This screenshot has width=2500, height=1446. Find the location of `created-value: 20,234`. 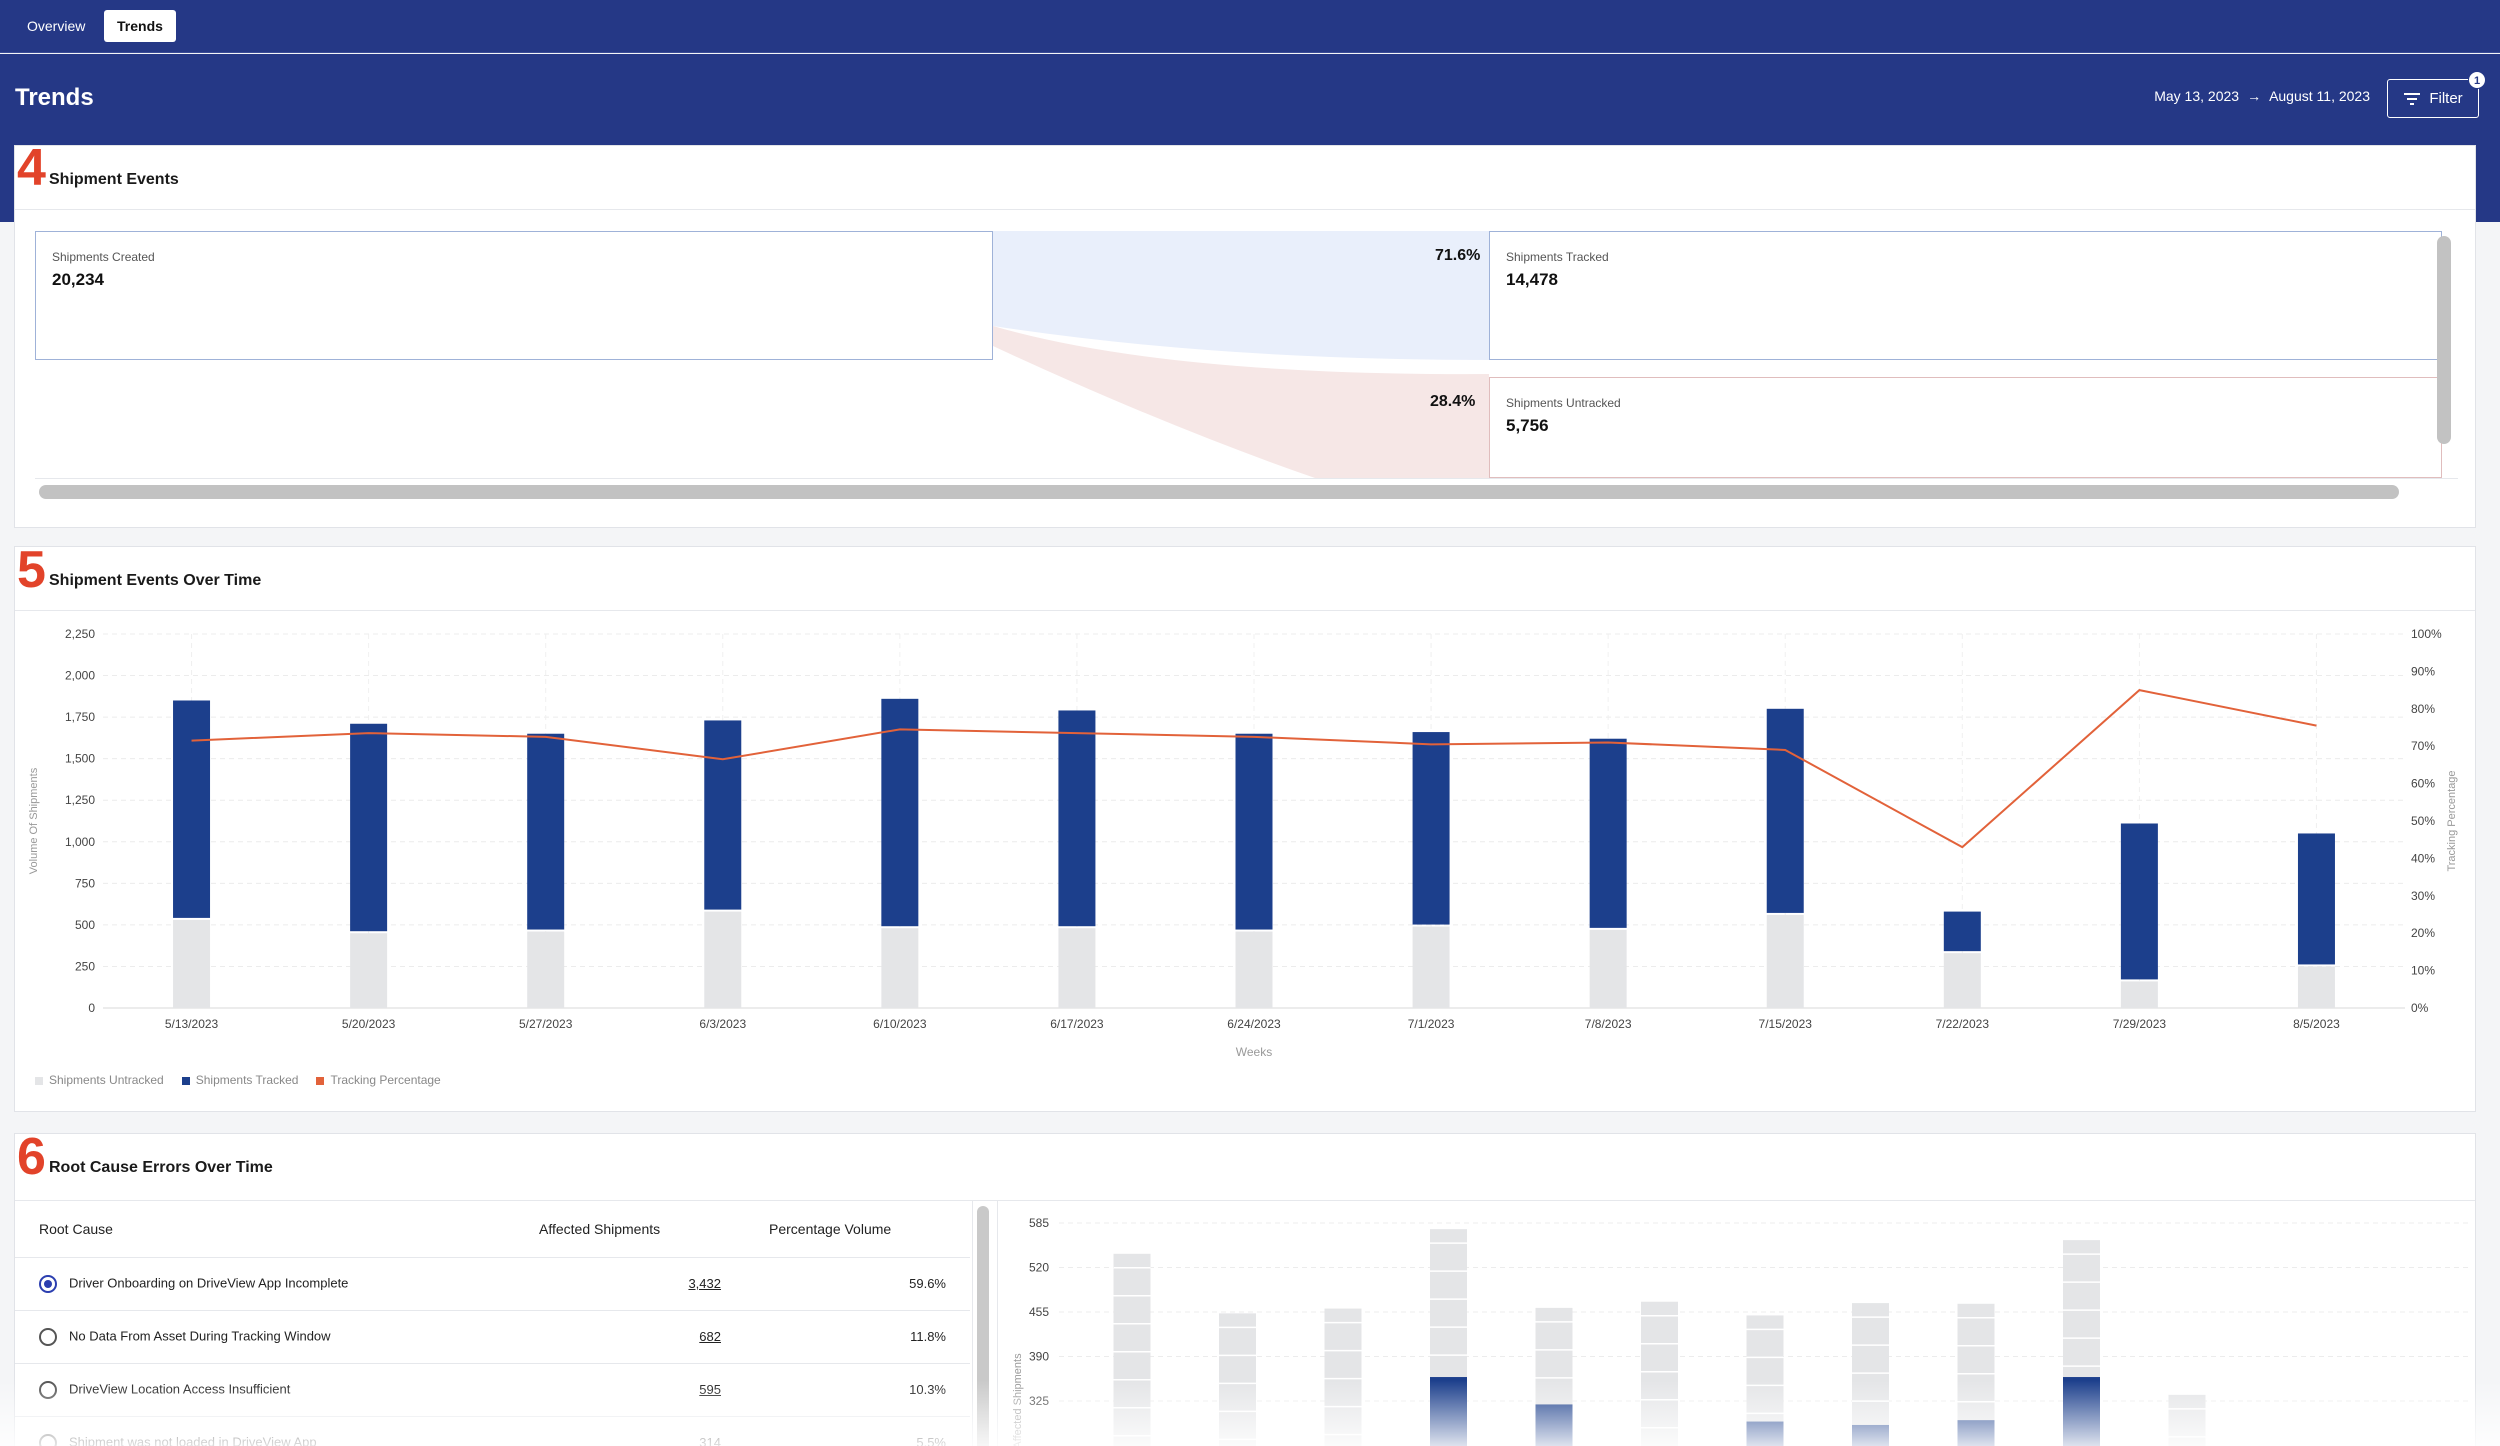

created-value: 20,234 is located at coordinates (78, 279).